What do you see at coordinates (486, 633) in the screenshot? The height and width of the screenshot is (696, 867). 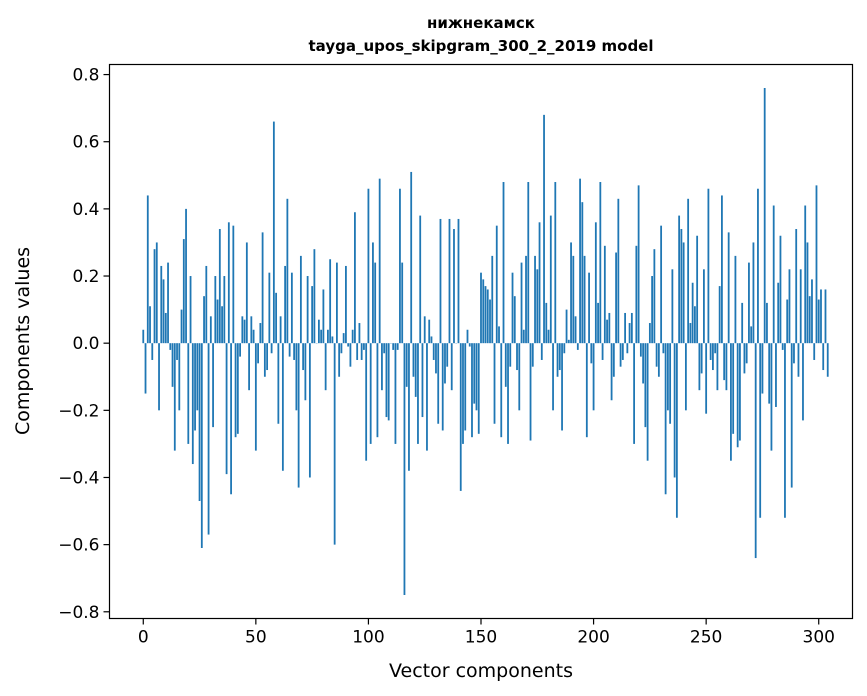 I see `x-axis-ticks: 0 50 100 150 200 250 300` at bounding box center [486, 633].